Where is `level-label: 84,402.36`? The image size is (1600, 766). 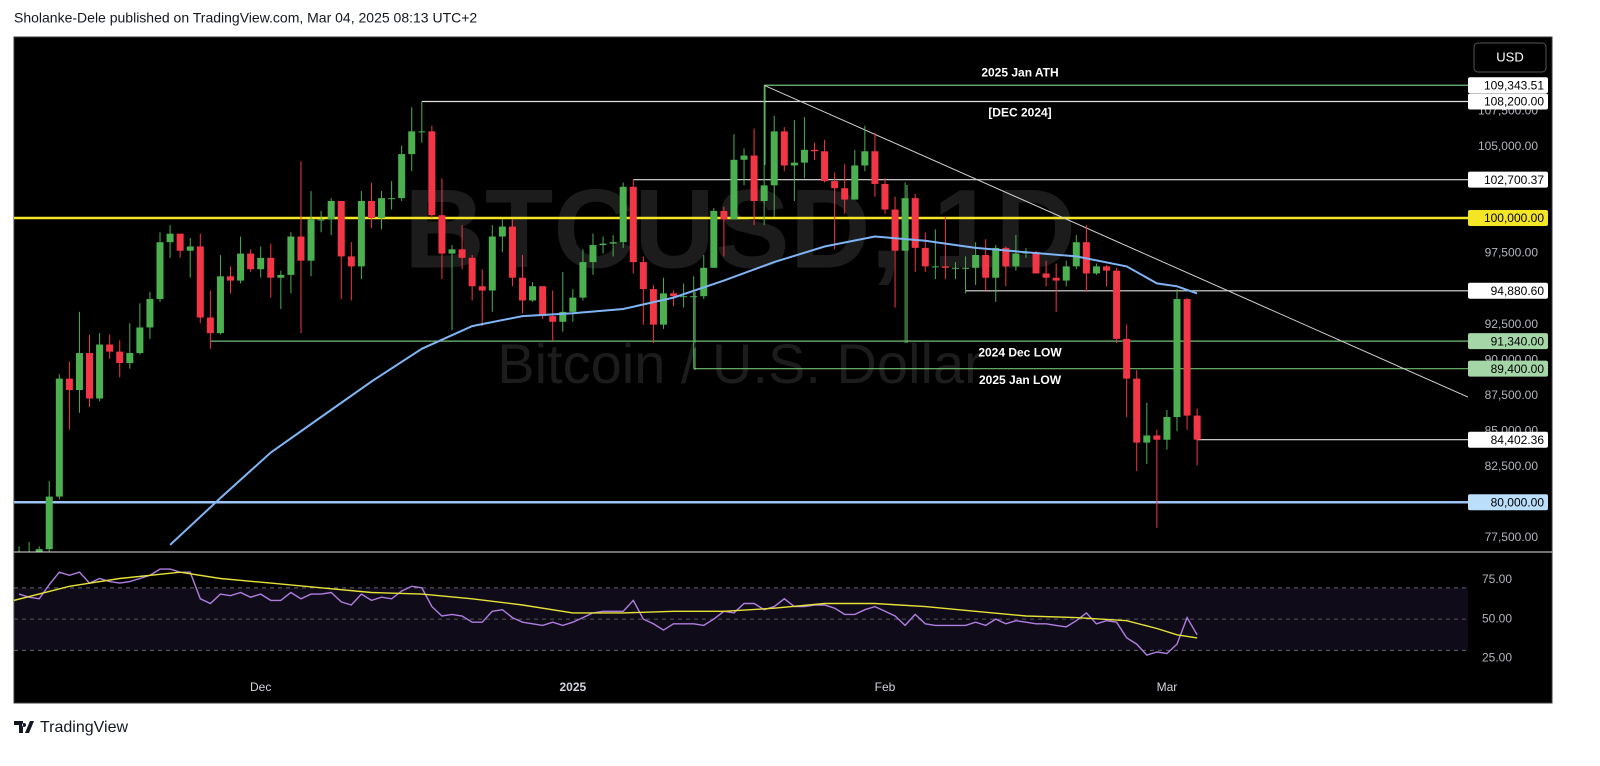 level-label: 84,402.36 is located at coordinates (1518, 440).